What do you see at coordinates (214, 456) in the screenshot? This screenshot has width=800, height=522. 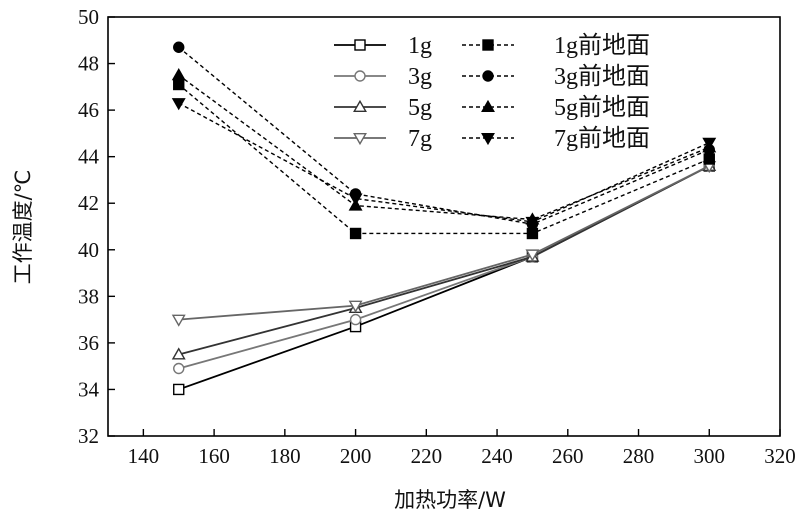 I see `x-tick-label: 160` at bounding box center [214, 456].